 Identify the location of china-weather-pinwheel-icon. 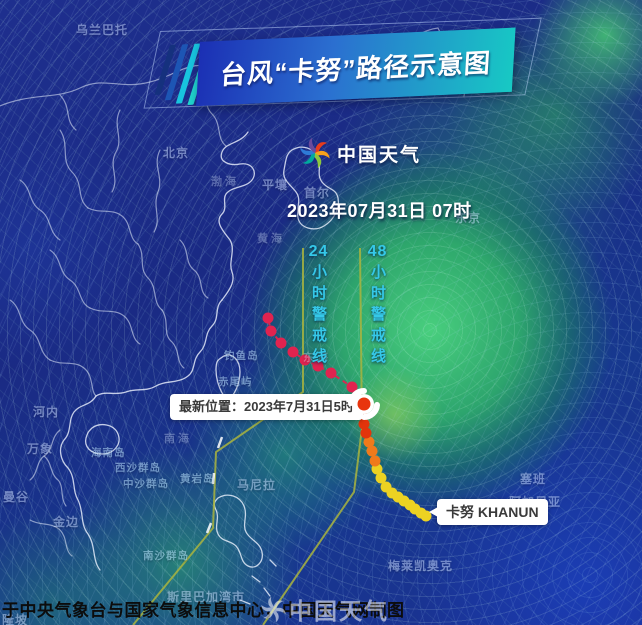
(315, 153).